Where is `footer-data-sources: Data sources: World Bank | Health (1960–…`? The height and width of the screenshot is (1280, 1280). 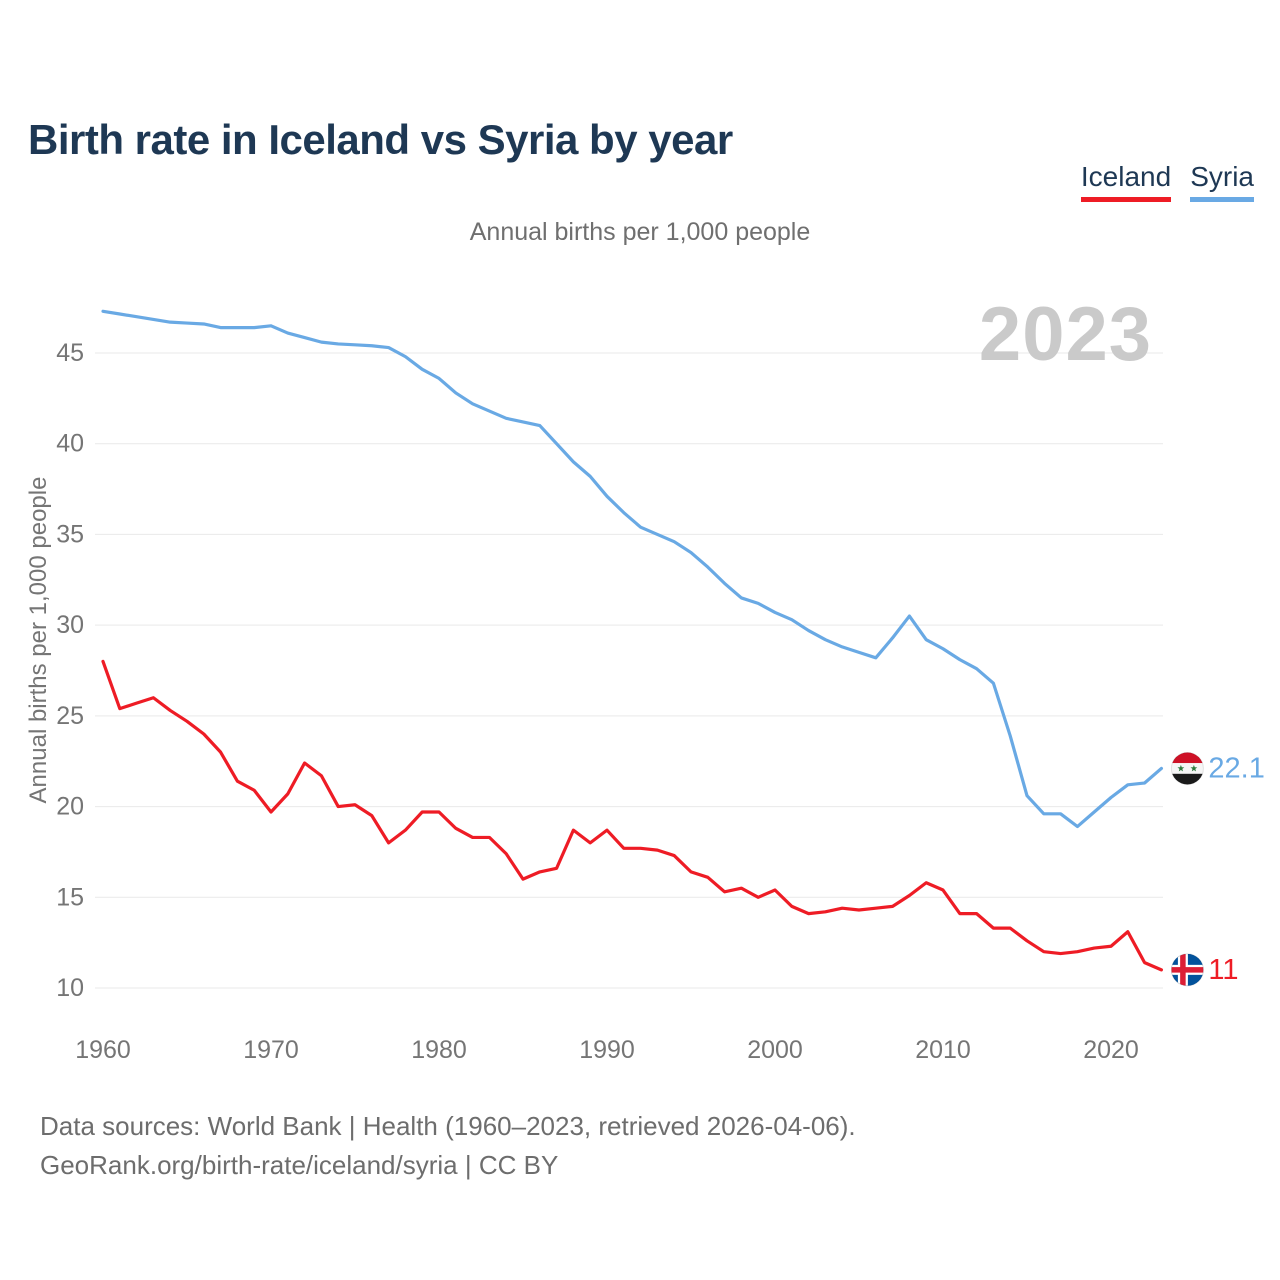 footer-data-sources: Data sources: World Bank | Health (1960–… is located at coordinates (448, 1126).